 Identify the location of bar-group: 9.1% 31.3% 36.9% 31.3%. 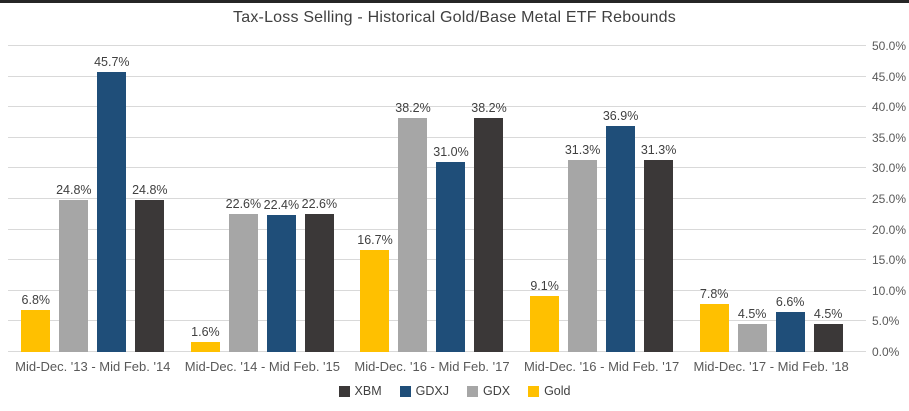
(602, 199).